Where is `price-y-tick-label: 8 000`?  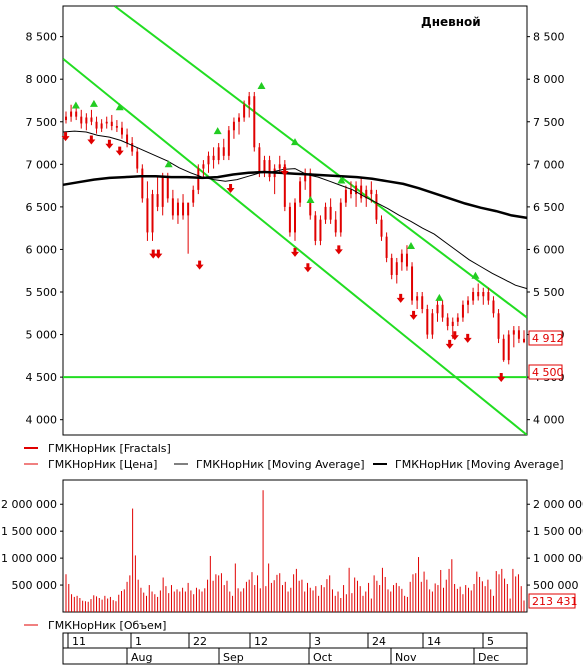 price-y-tick-label: 8 000 is located at coordinates (42, 79).